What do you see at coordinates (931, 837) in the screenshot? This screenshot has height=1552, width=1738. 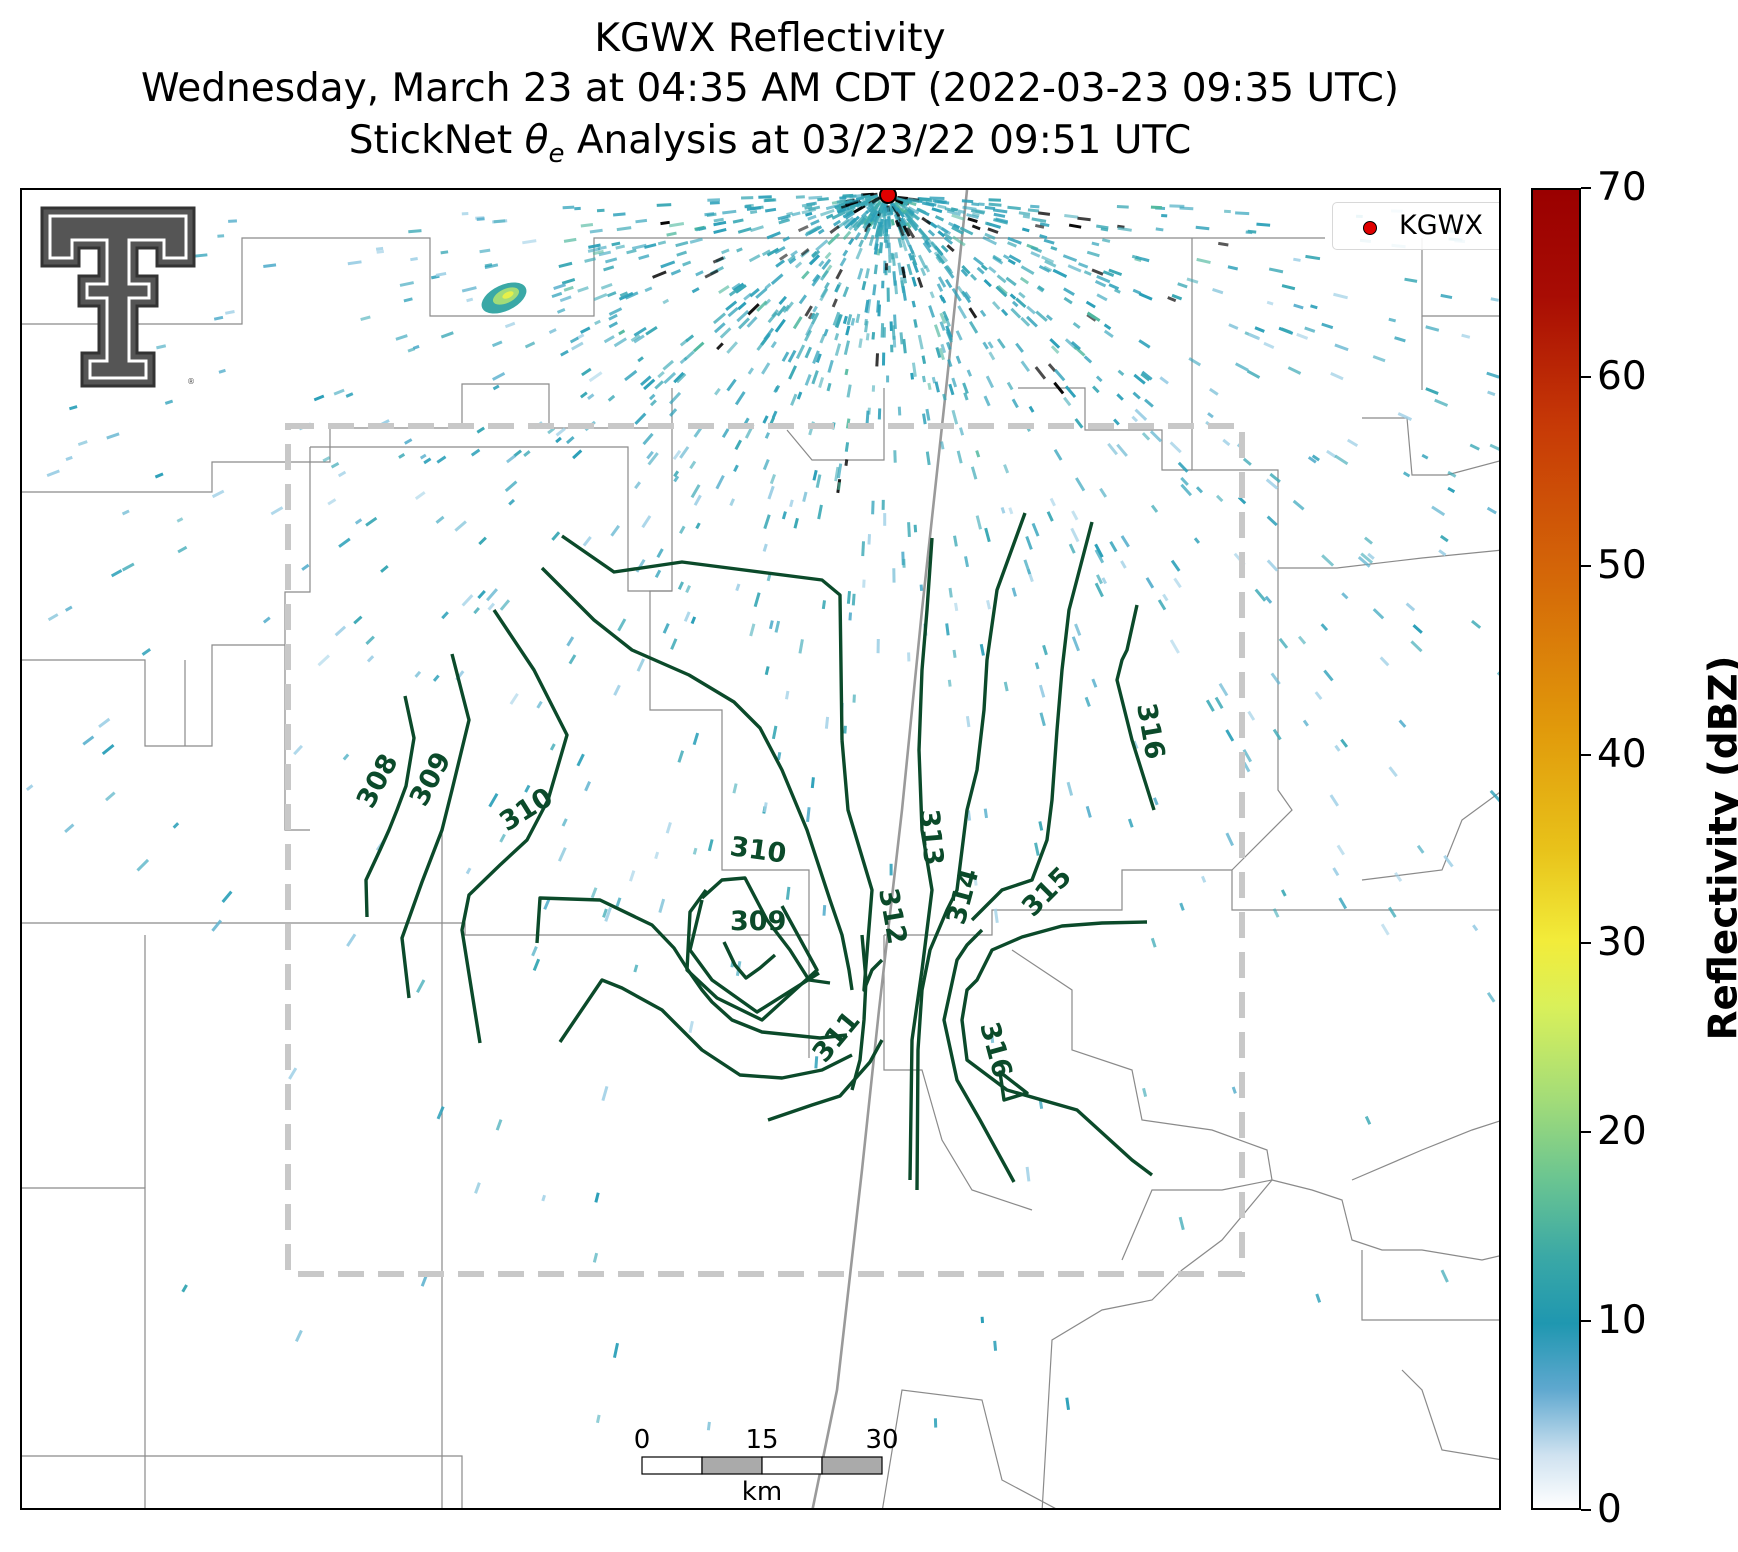 I see `label-313: 313` at bounding box center [931, 837].